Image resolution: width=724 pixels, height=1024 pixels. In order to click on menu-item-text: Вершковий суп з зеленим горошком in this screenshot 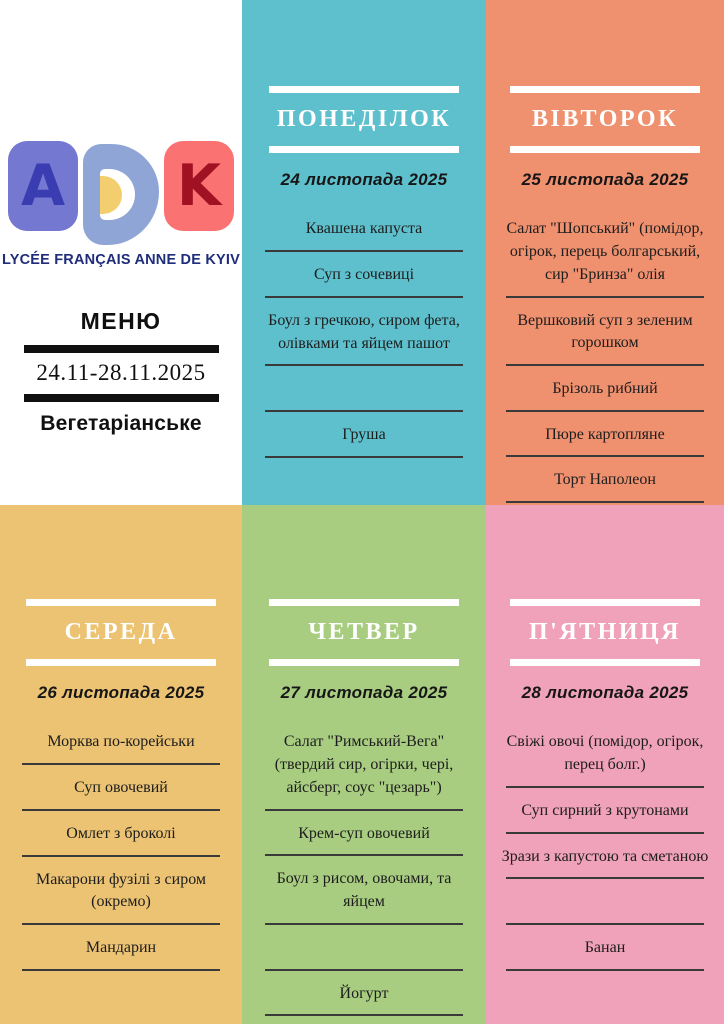, I will do `click(605, 331)`.